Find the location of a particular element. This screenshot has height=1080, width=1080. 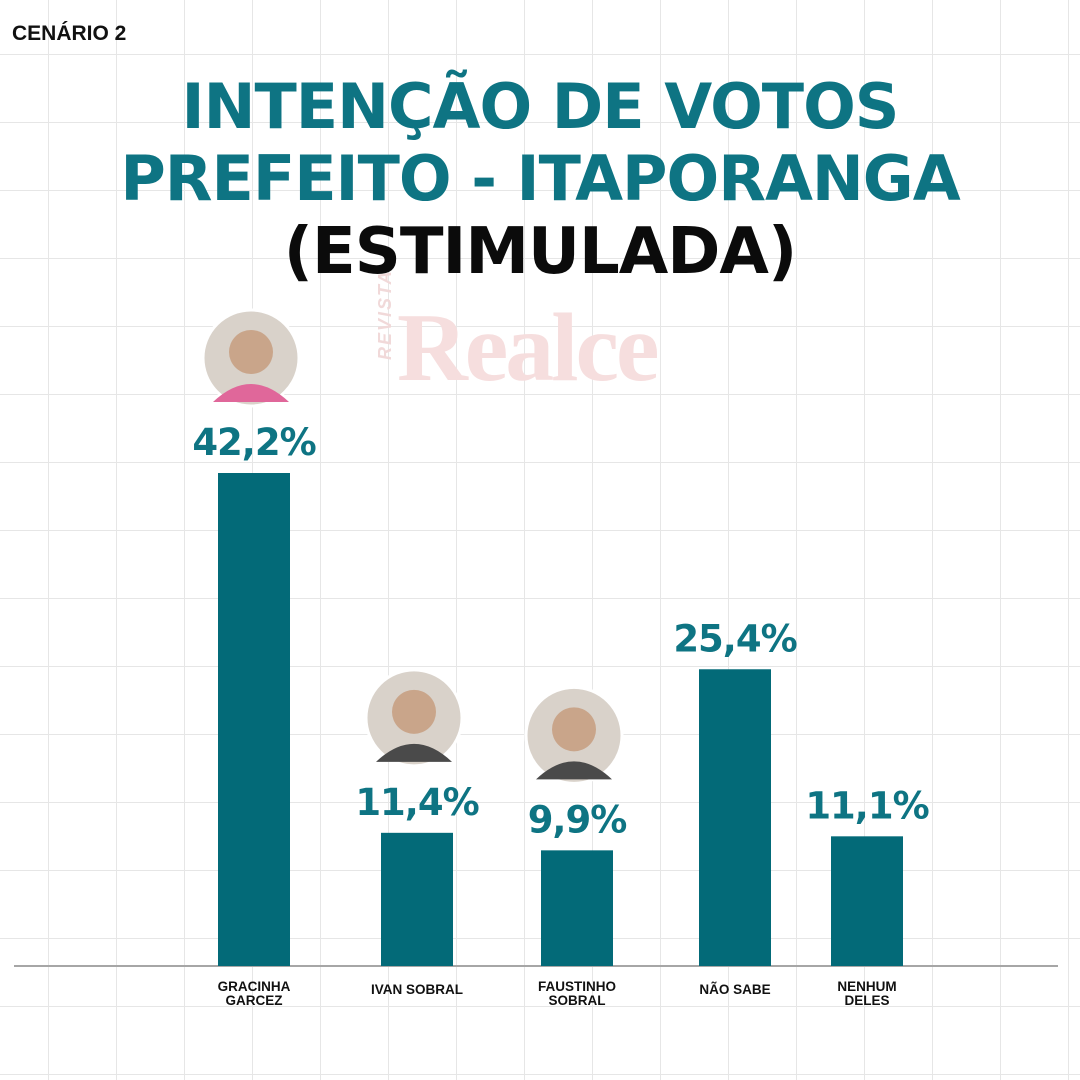

category-label-4-0: NENHUM is located at coordinates (866, 986).